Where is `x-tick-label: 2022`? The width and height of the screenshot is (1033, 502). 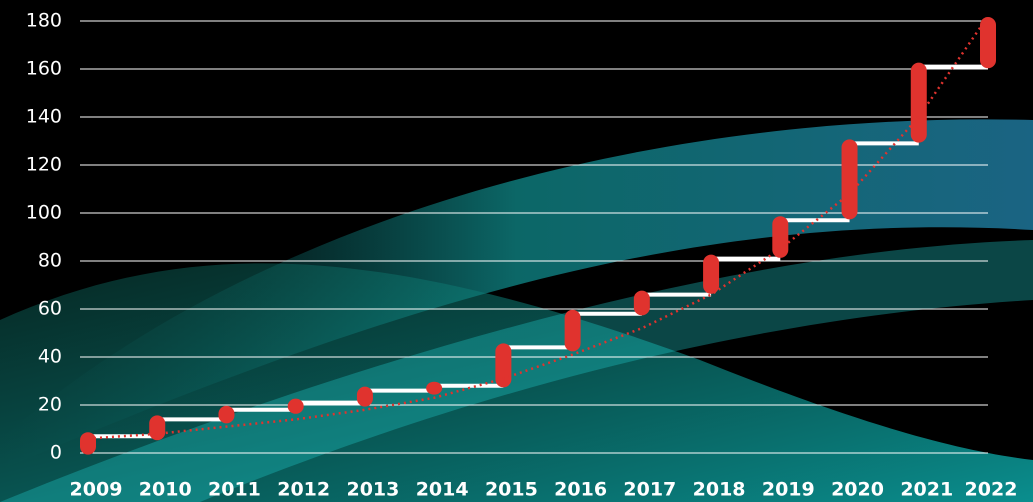 x-tick-label: 2022 is located at coordinates (991, 490).